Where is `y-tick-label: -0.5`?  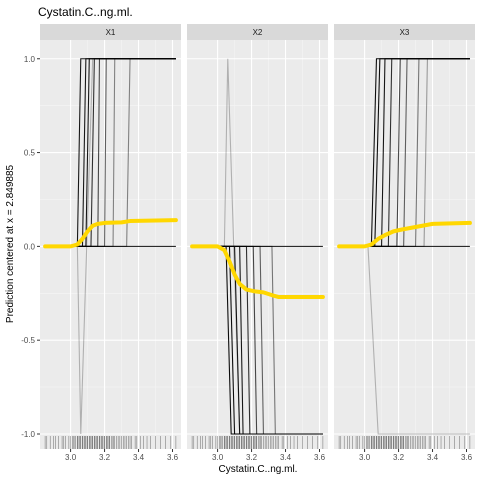 y-tick-label: -0.5 is located at coordinates (28, 340).